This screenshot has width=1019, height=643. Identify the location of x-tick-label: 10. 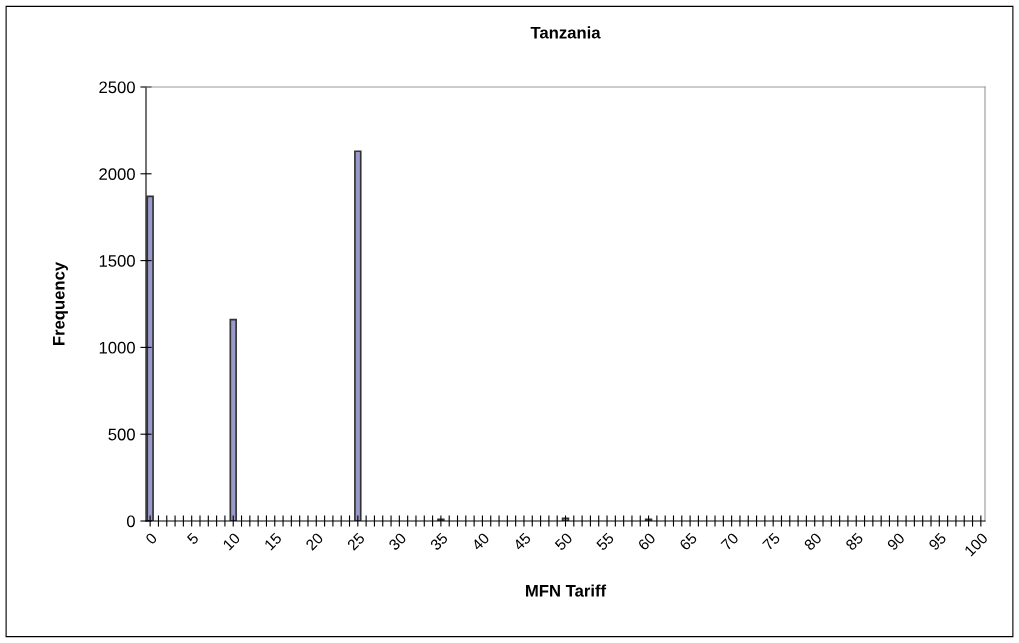
(231, 541).